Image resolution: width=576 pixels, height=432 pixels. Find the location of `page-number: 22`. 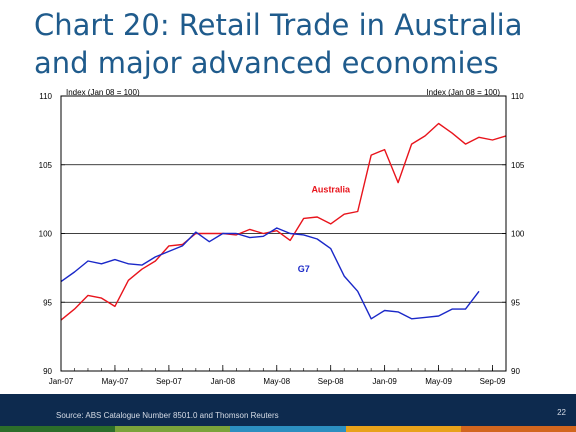

page-number: 22 is located at coordinates (561, 412).